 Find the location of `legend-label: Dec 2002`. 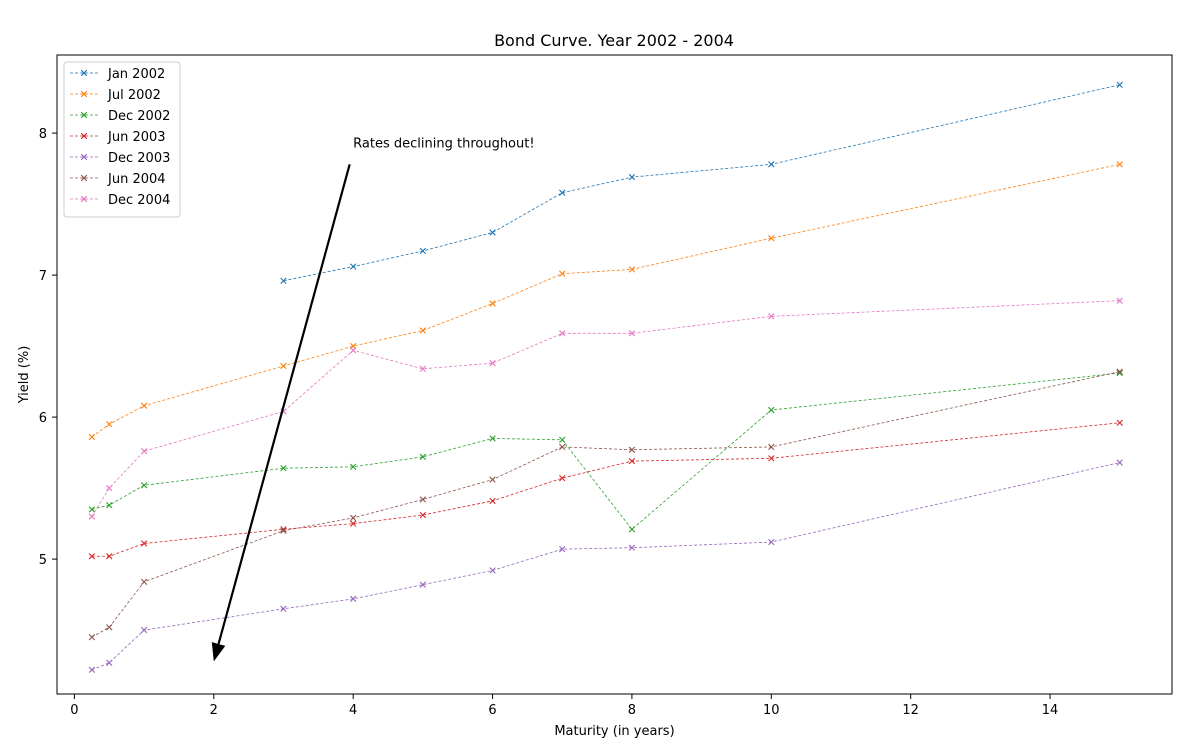

legend-label: Dec 2002 is located at coordinates (139, 116).